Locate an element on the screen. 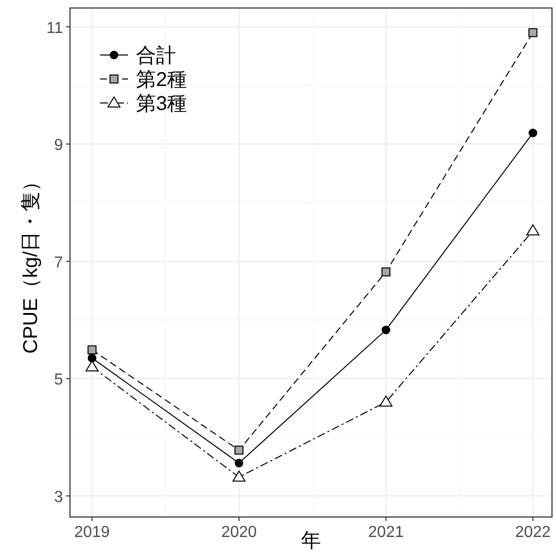 The height and width of the screenshot is (552, 556). y-tick-label: 7 is located at coordinates (59, 263).